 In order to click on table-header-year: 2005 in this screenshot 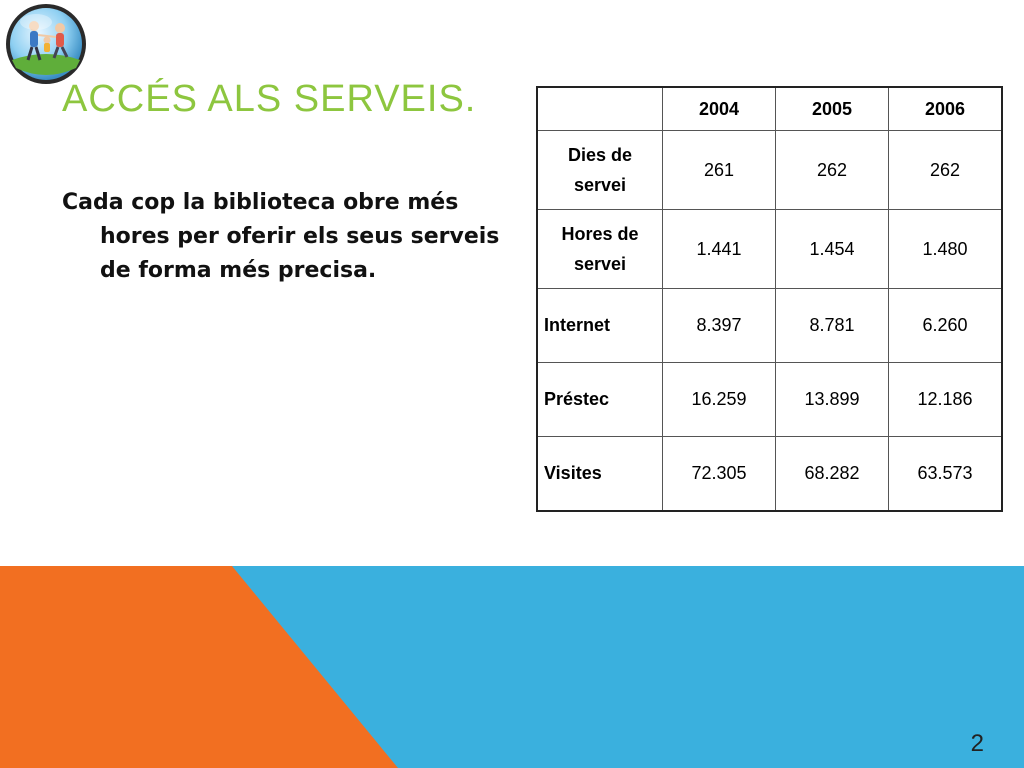, I will do `click(832, 108)`.